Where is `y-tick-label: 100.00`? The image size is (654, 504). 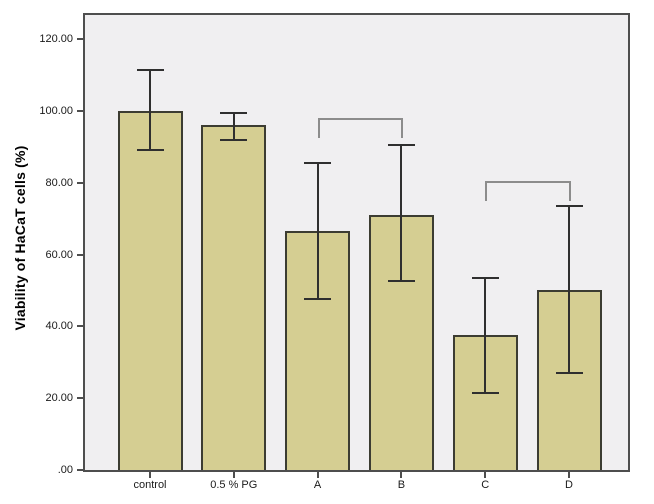 y-tick-label: 100.00 is located at coordinates (56, 110).